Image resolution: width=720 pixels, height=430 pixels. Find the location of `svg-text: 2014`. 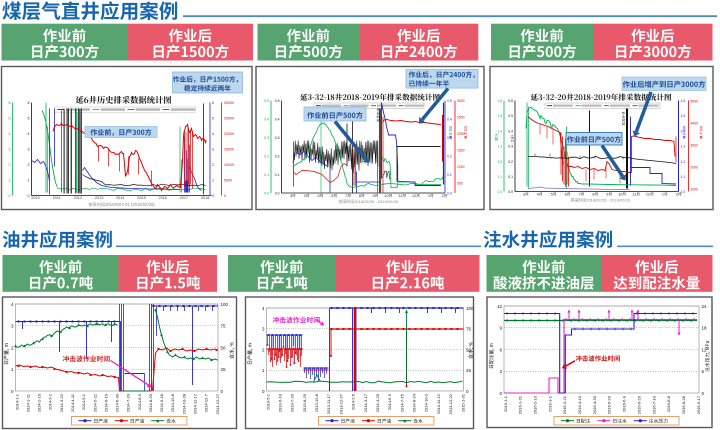

svg-text: 2014 is located at coordinates (120, 198).